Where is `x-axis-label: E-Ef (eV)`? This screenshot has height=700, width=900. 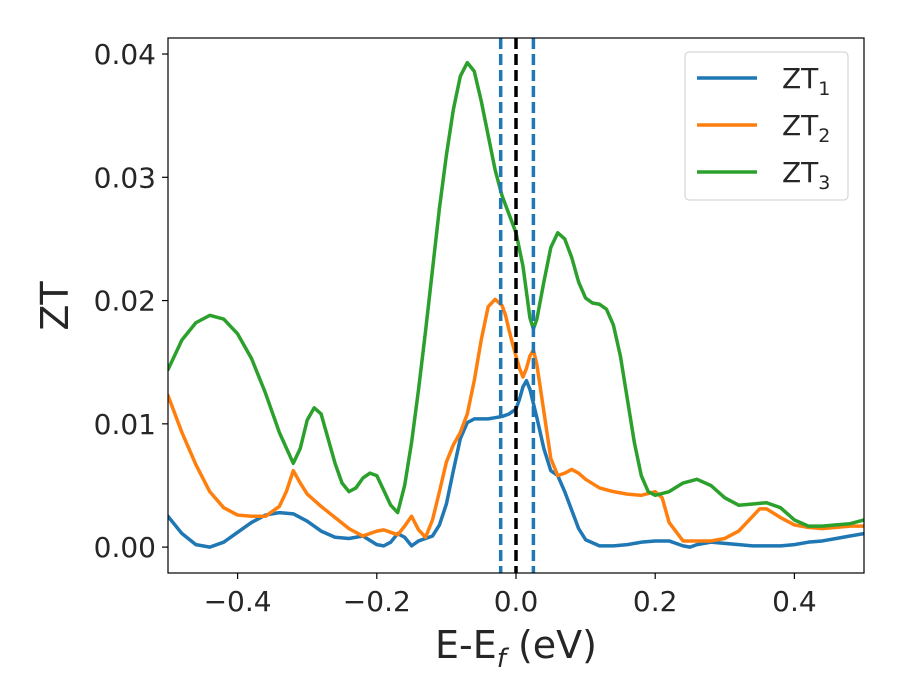
x-axis-label: E-Ef (eV) is located at coordinates (516, 648).